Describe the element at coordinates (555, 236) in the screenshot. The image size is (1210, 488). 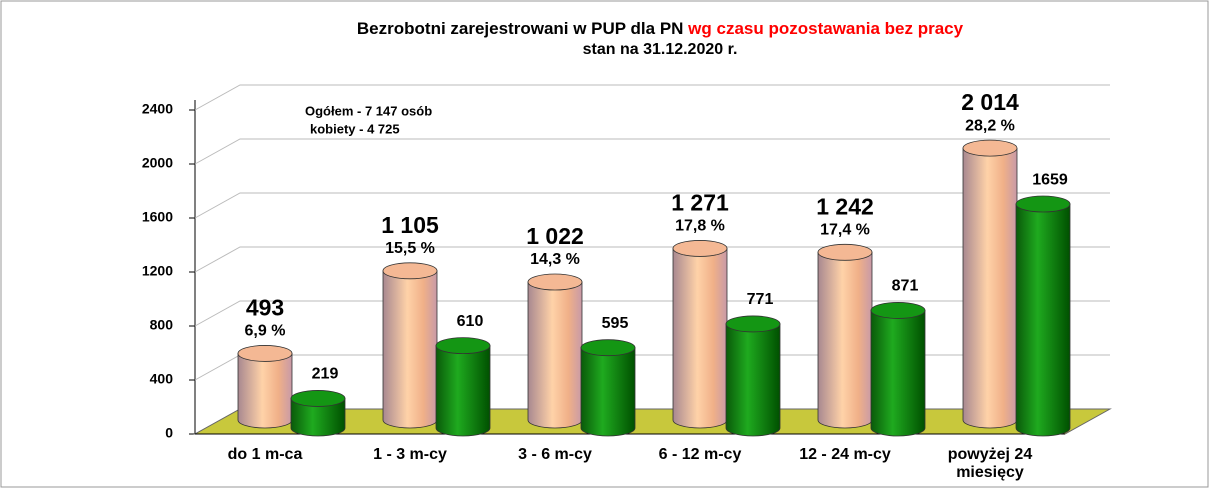
I see `value-label: 1 022` at that location.